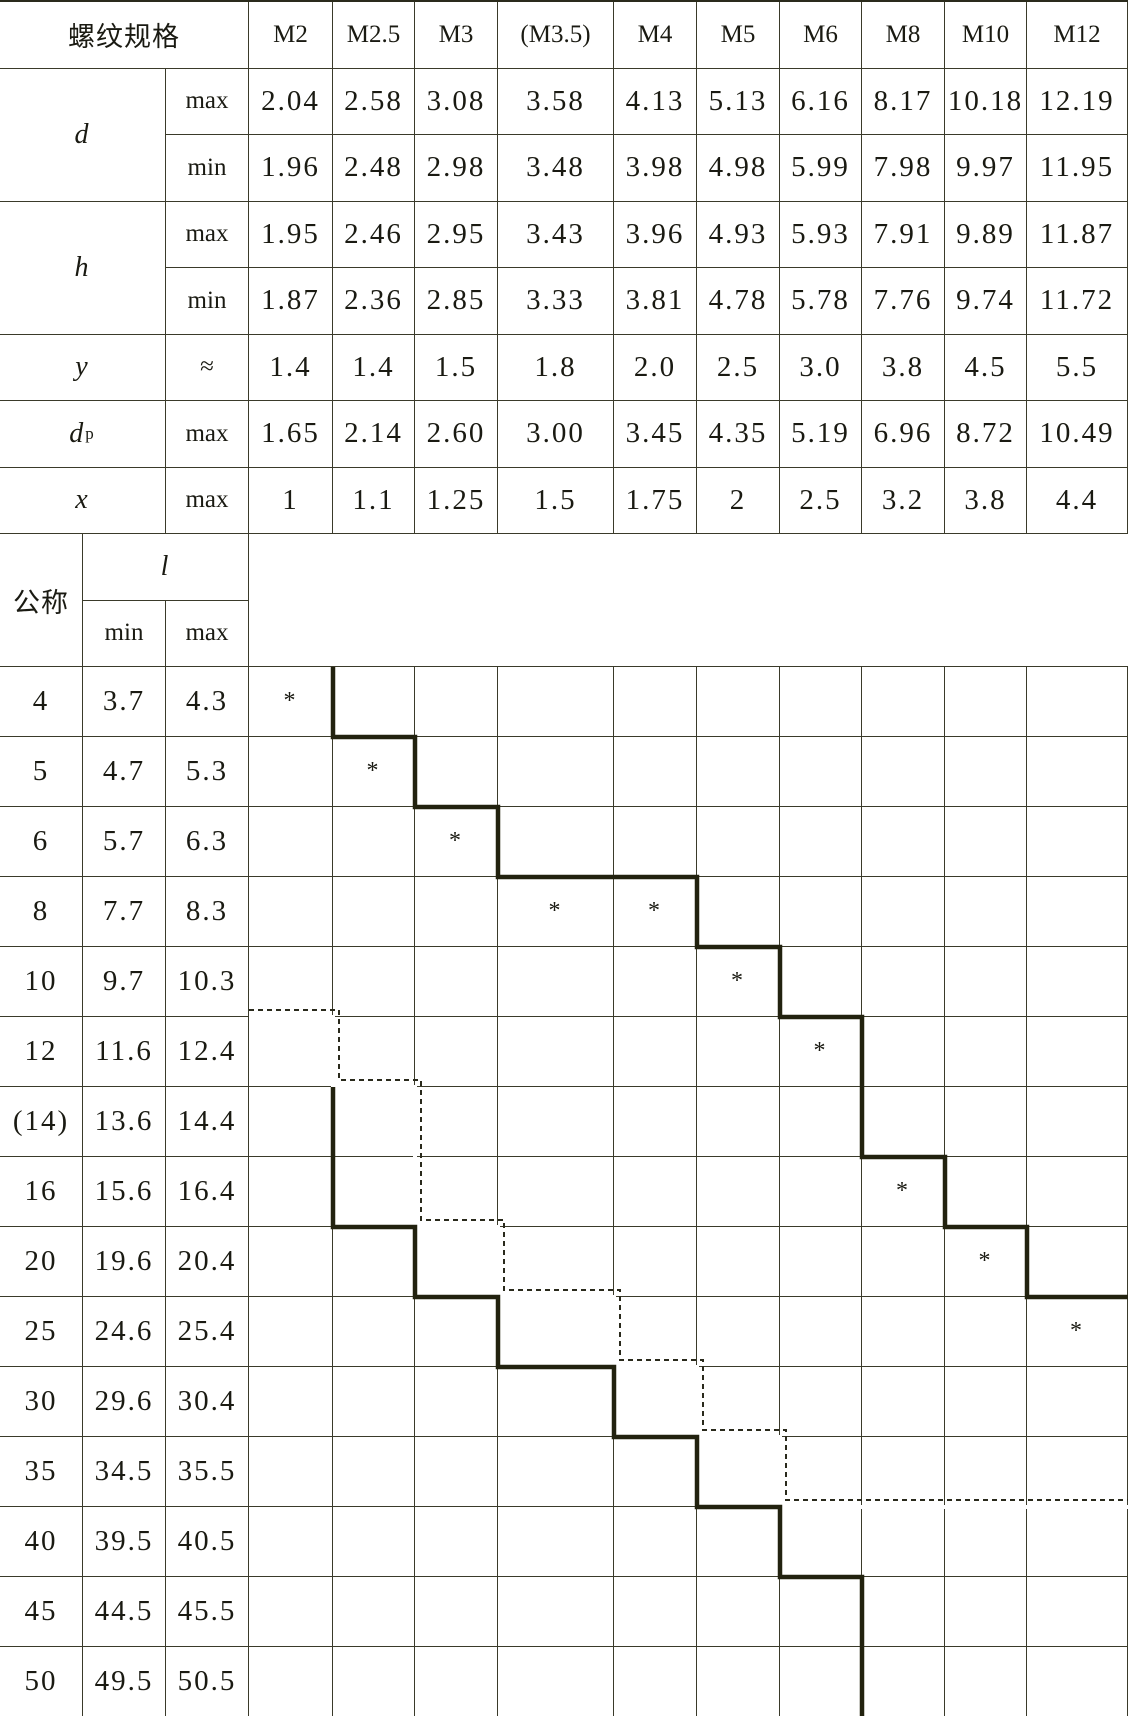  Describe the element at coordinates (738, 434) in the screenshot. I see `param-value: 4.35` at that location.